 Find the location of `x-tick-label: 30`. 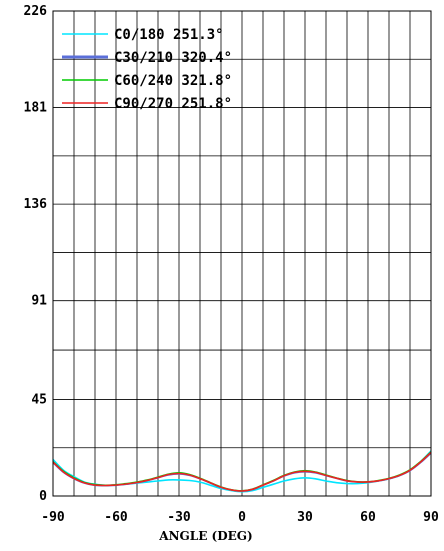

x-tick-label: 30 is located at coordinates (305, 517).